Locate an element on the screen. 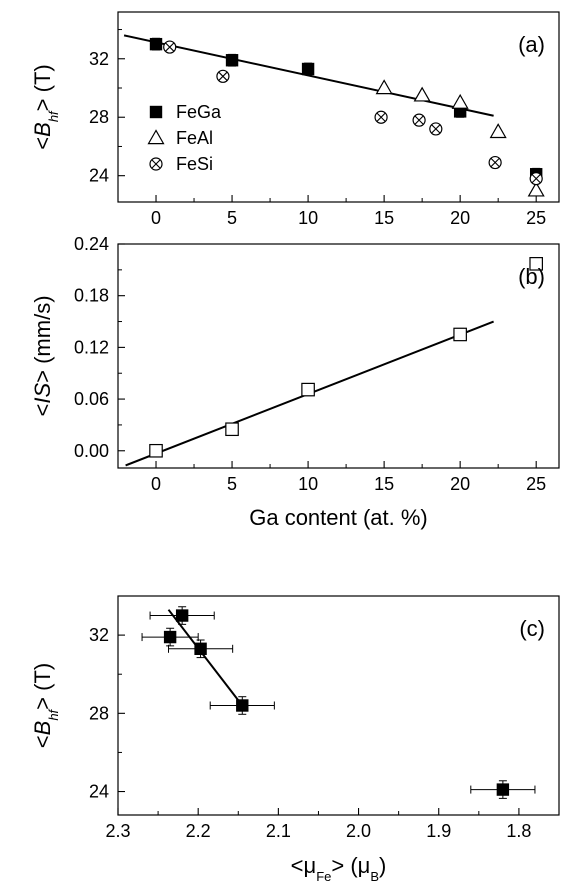 The image size is (574, 885). x-axis-label-part: ) is located at coordinates (382, 865).